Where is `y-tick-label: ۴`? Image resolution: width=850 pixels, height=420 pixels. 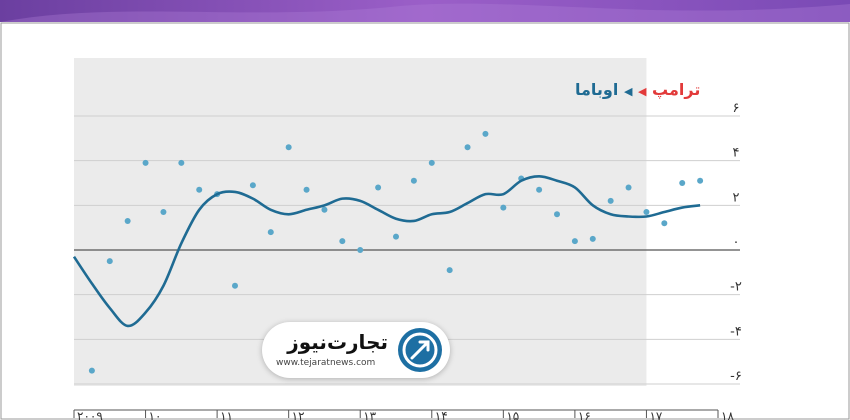
y-tick-label: ۴ is located at coordinates (736, 153).